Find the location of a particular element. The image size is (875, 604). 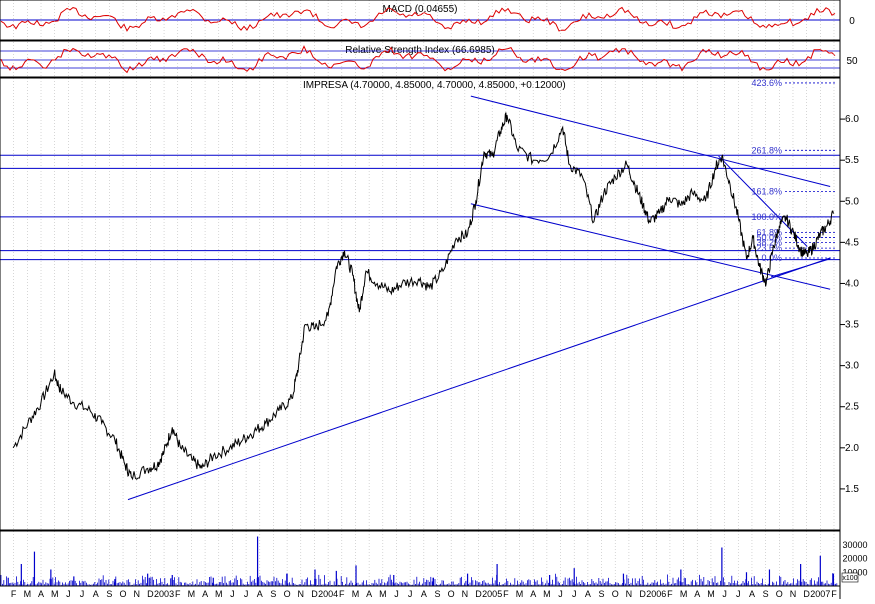

fibonacci-level-label: 100.0% is located at coordinates (766, 217).